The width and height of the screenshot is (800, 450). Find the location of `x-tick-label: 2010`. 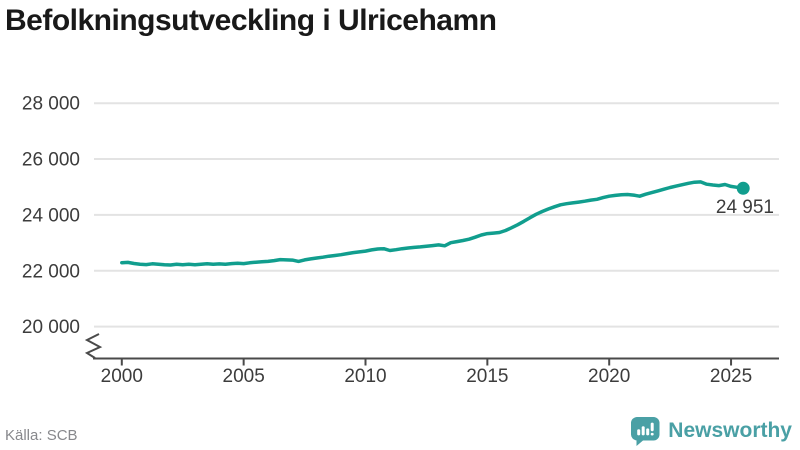

x-tick-label: 2010 is located at coordinates (365, 376).